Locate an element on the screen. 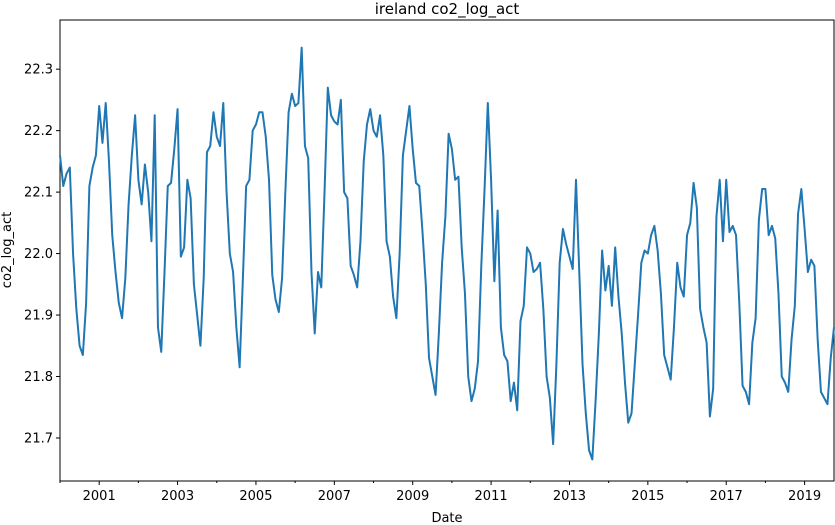  chart-title: ireland co2_log_act is located at coordinates (447, 9).